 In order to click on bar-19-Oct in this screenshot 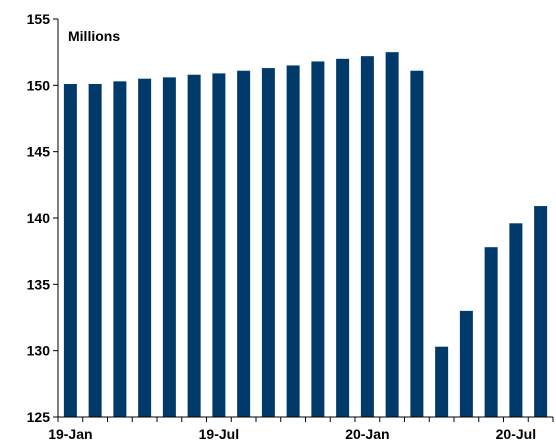, I will do `click(293, 241)`.